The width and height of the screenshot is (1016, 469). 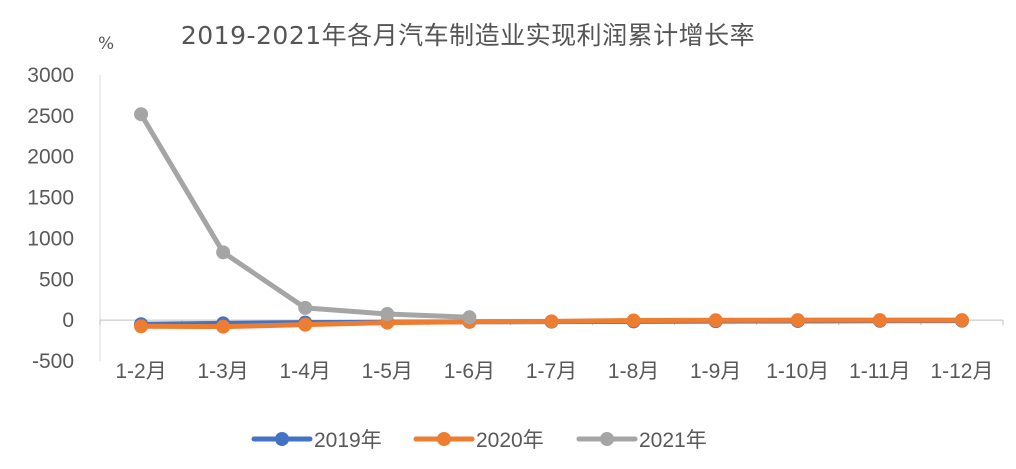 I want to click on x-tick-label: 1-6月, so click(x=469, y=371).